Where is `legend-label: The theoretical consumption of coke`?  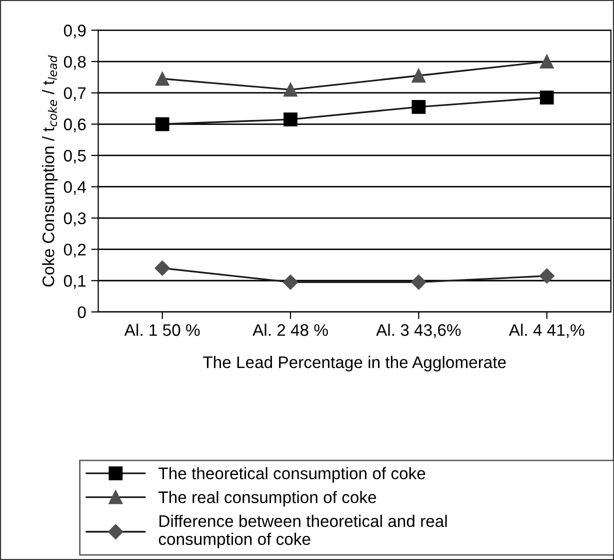 legend-label: The theoretical consumption of coke is located at coordinates (292, 475).